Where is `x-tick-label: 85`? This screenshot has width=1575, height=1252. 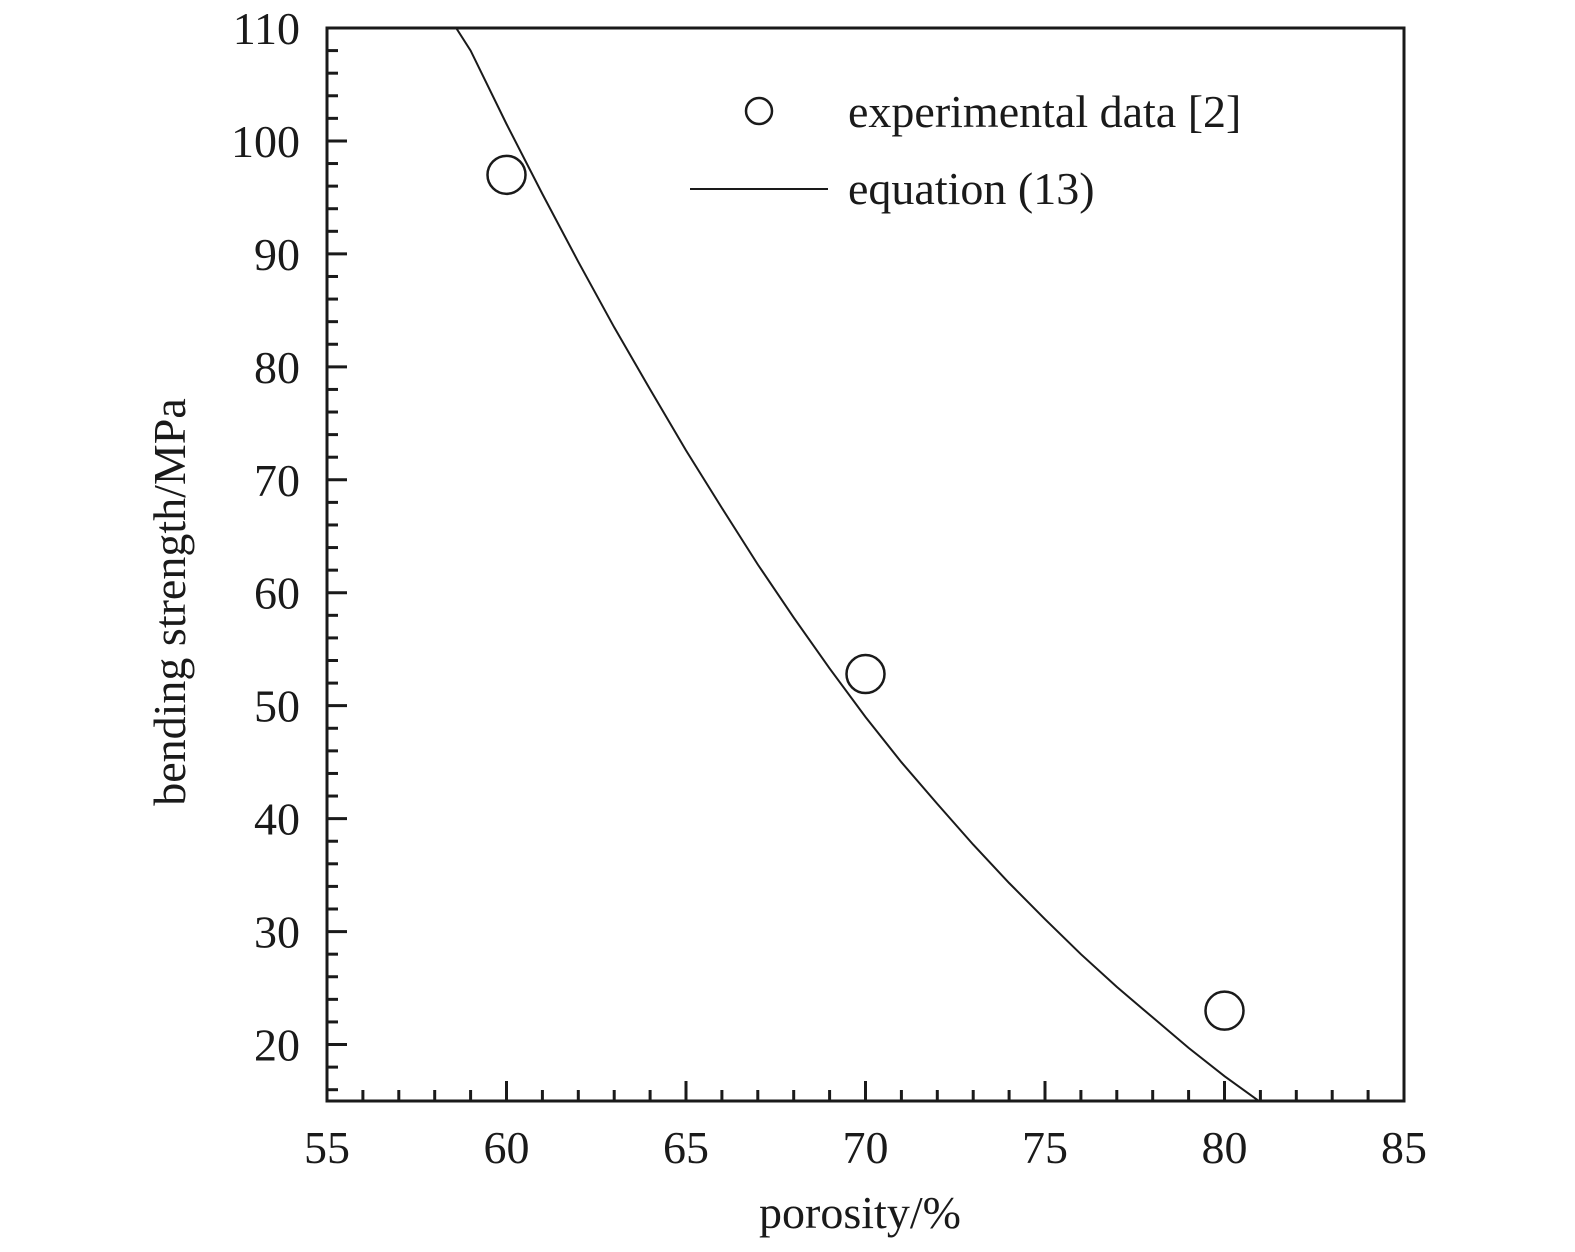 x-tick-label: 85 is located at coordinates (1404, 1147).